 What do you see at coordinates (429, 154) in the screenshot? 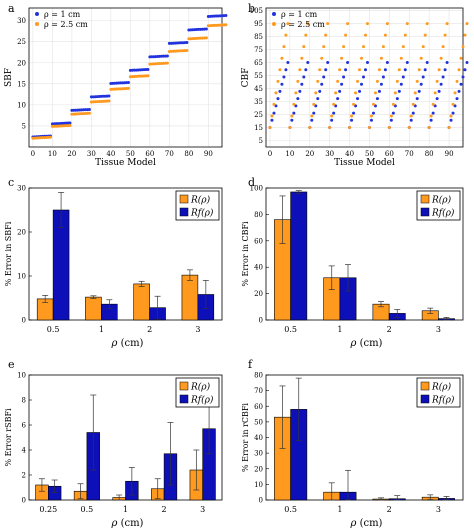
I see `x-tick-label: 80` at bounding box center [429, 154].